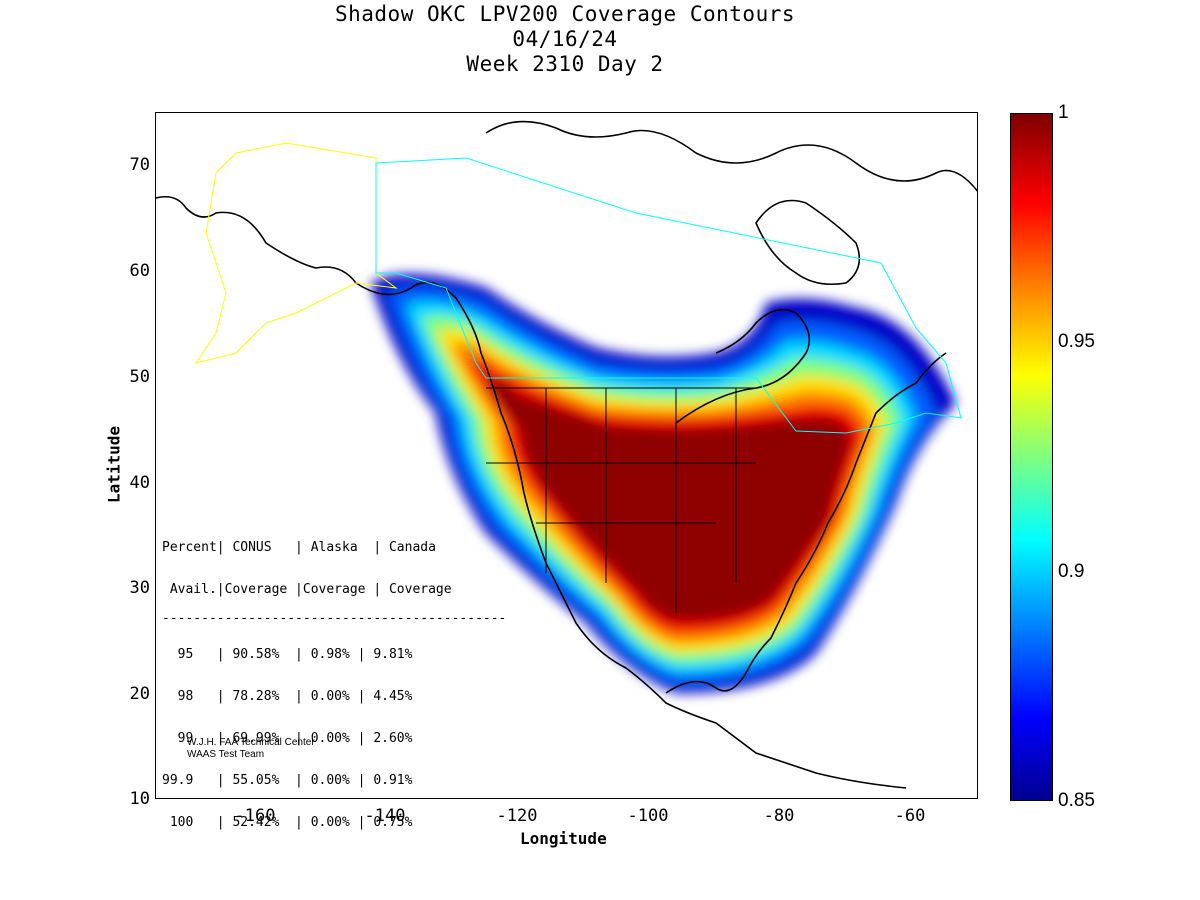  I want to click on y-tick-label: 30, so click(139, 588).